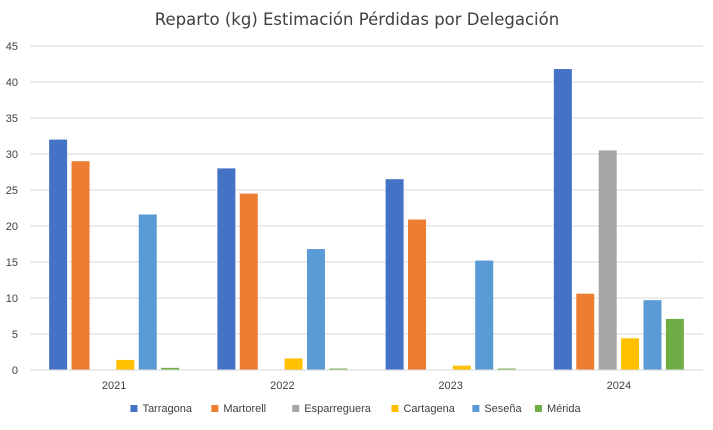 The height and width of the screenshot is (430, 713). Describe the element at coordinates (607, 260) in the screenshot. I see `bar-esparreguera-2024` at that location.